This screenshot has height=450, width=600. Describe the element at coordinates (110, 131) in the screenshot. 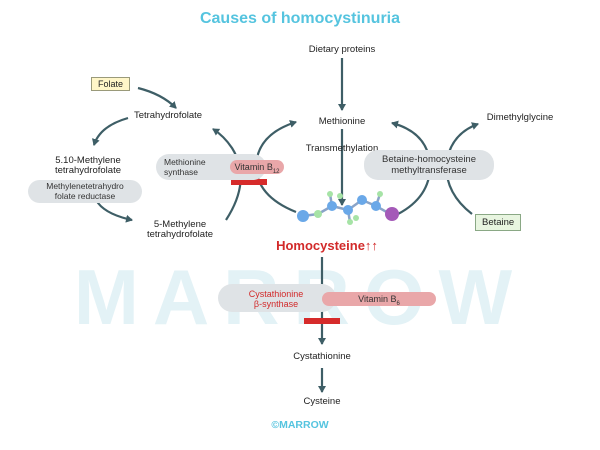

I see `arrow-thf-to-methylene-thf` at that location.